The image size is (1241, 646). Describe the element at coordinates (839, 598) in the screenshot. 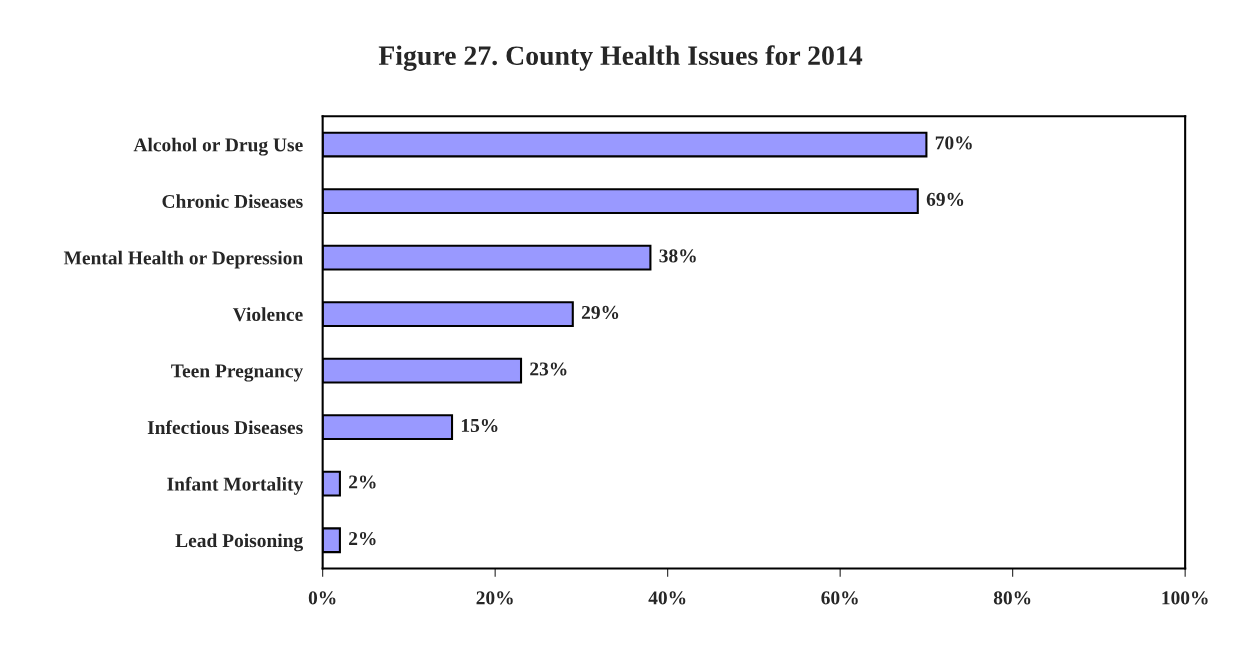

I see `x-tick-label: 60%` at that location.